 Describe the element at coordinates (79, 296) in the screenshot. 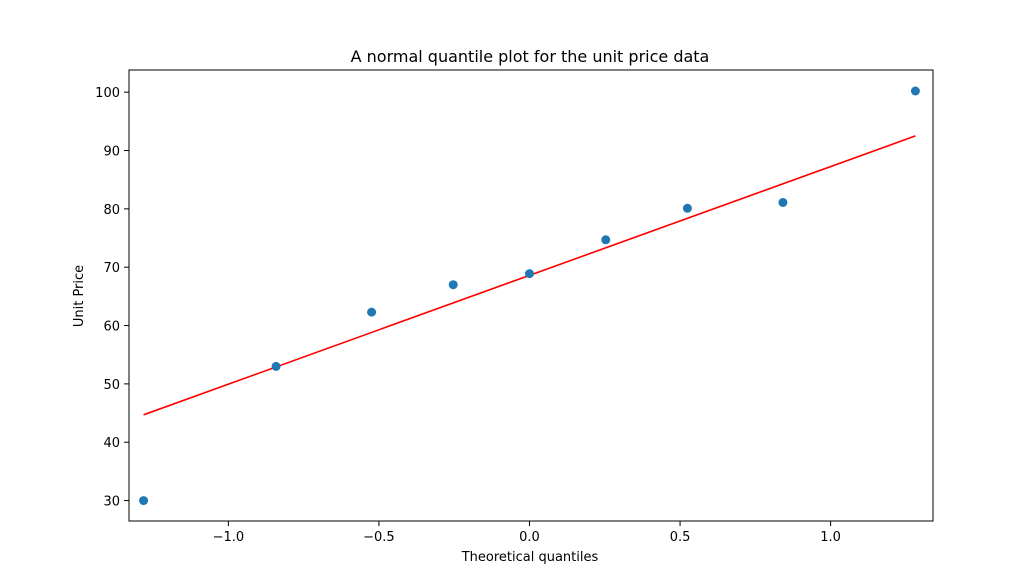

I see `y-axis-label: Unit Price` at that location.